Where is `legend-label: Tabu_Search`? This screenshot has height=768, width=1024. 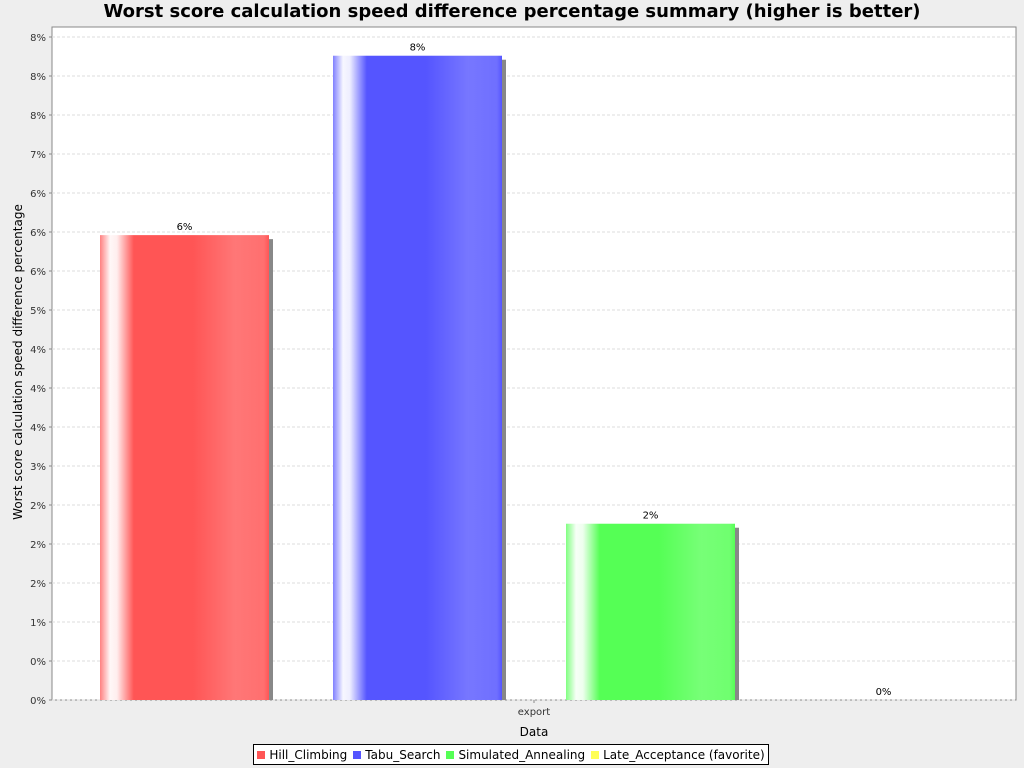 legend-label: Tabu_Search is located at coordinates (403, 754).